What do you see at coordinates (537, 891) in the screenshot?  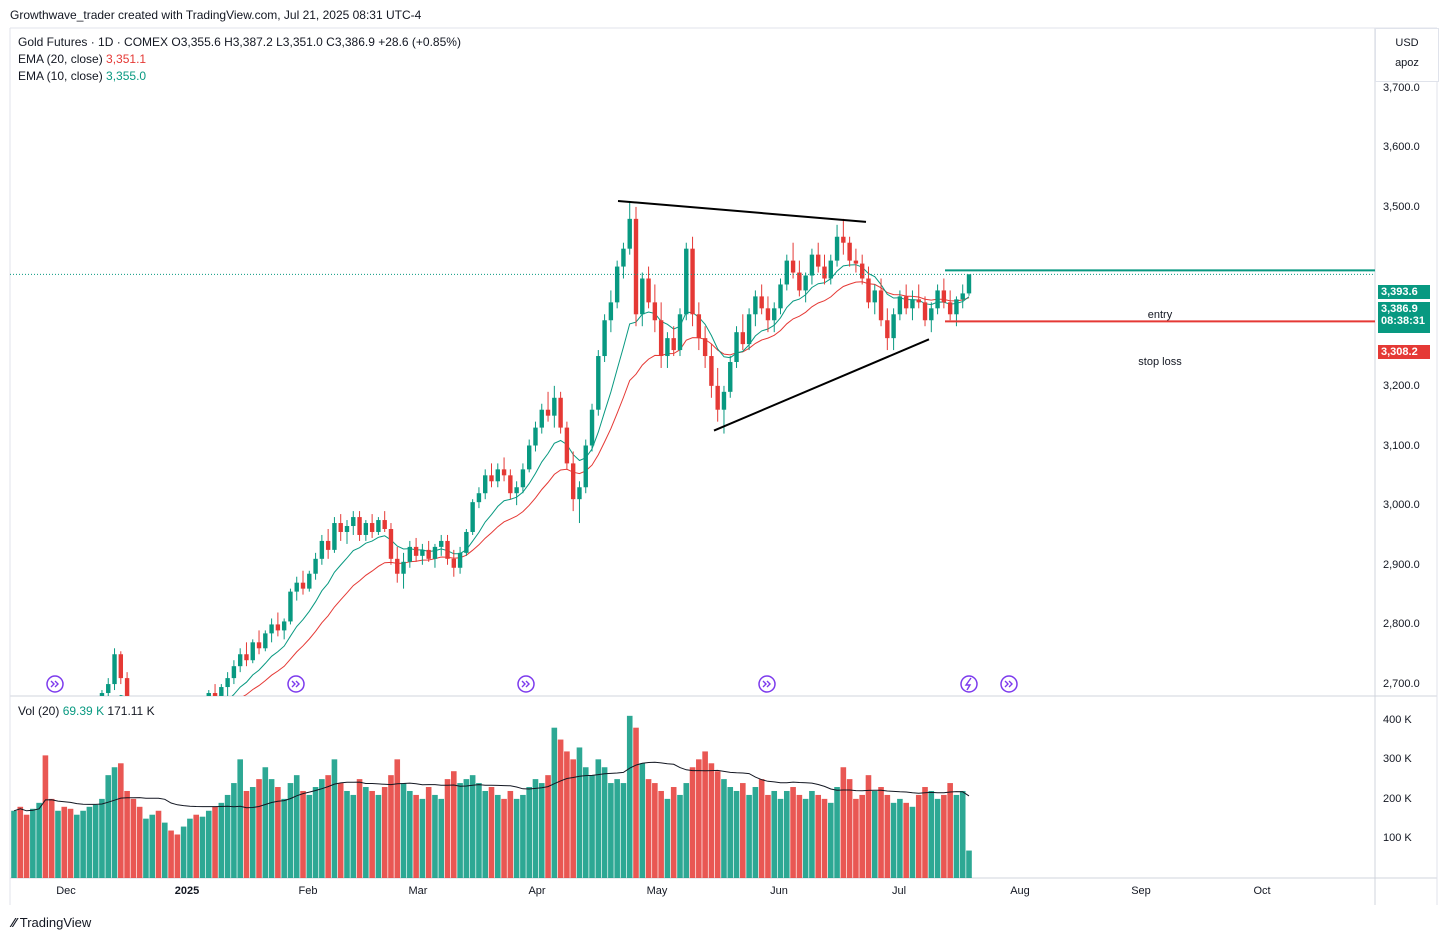 I see `time-axis-label: Apr` at bounding box center [537, 891].